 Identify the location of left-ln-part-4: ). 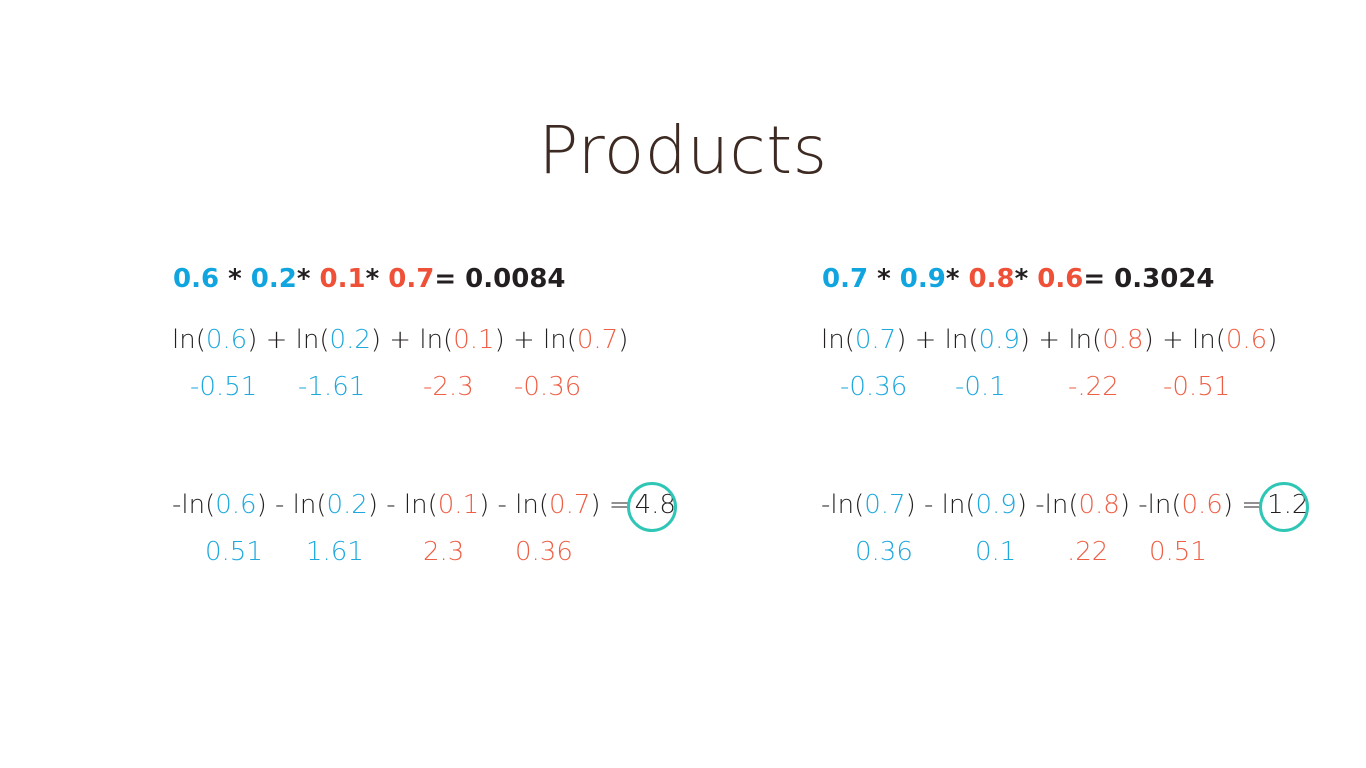
(623, 340).